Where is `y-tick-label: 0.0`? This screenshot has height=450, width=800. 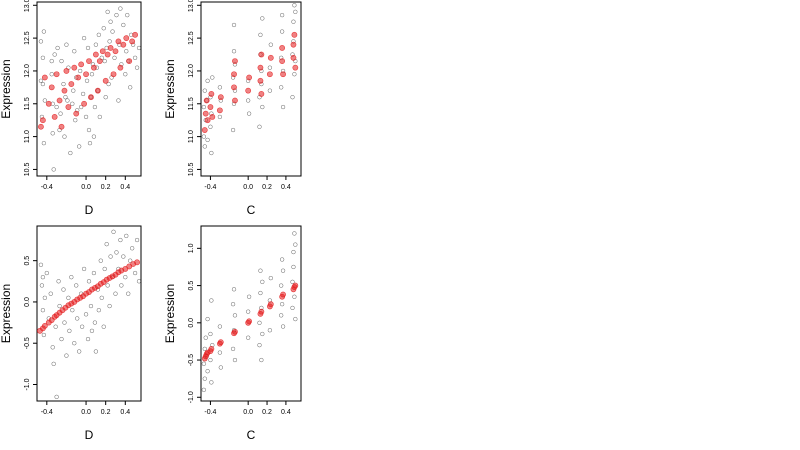 y-tick-label: 0.0 is located at coordinates (27, 302).